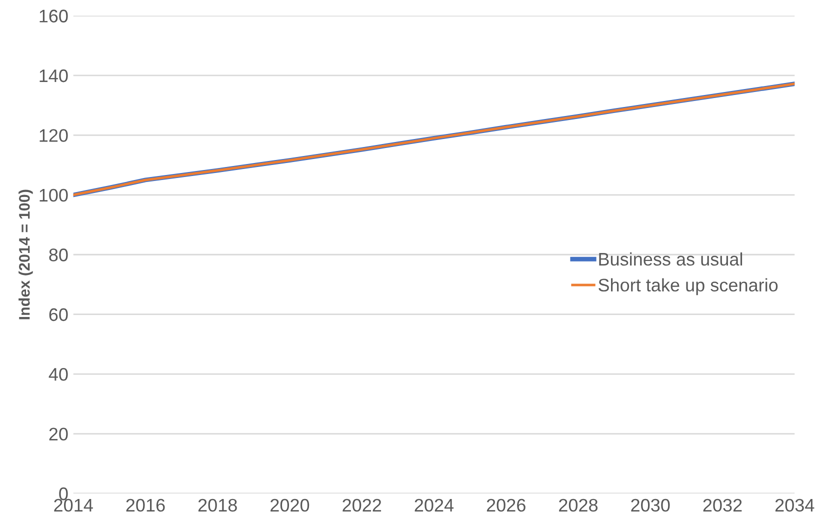  I want to click on x-tick-label: 2014, so click(73, 505).